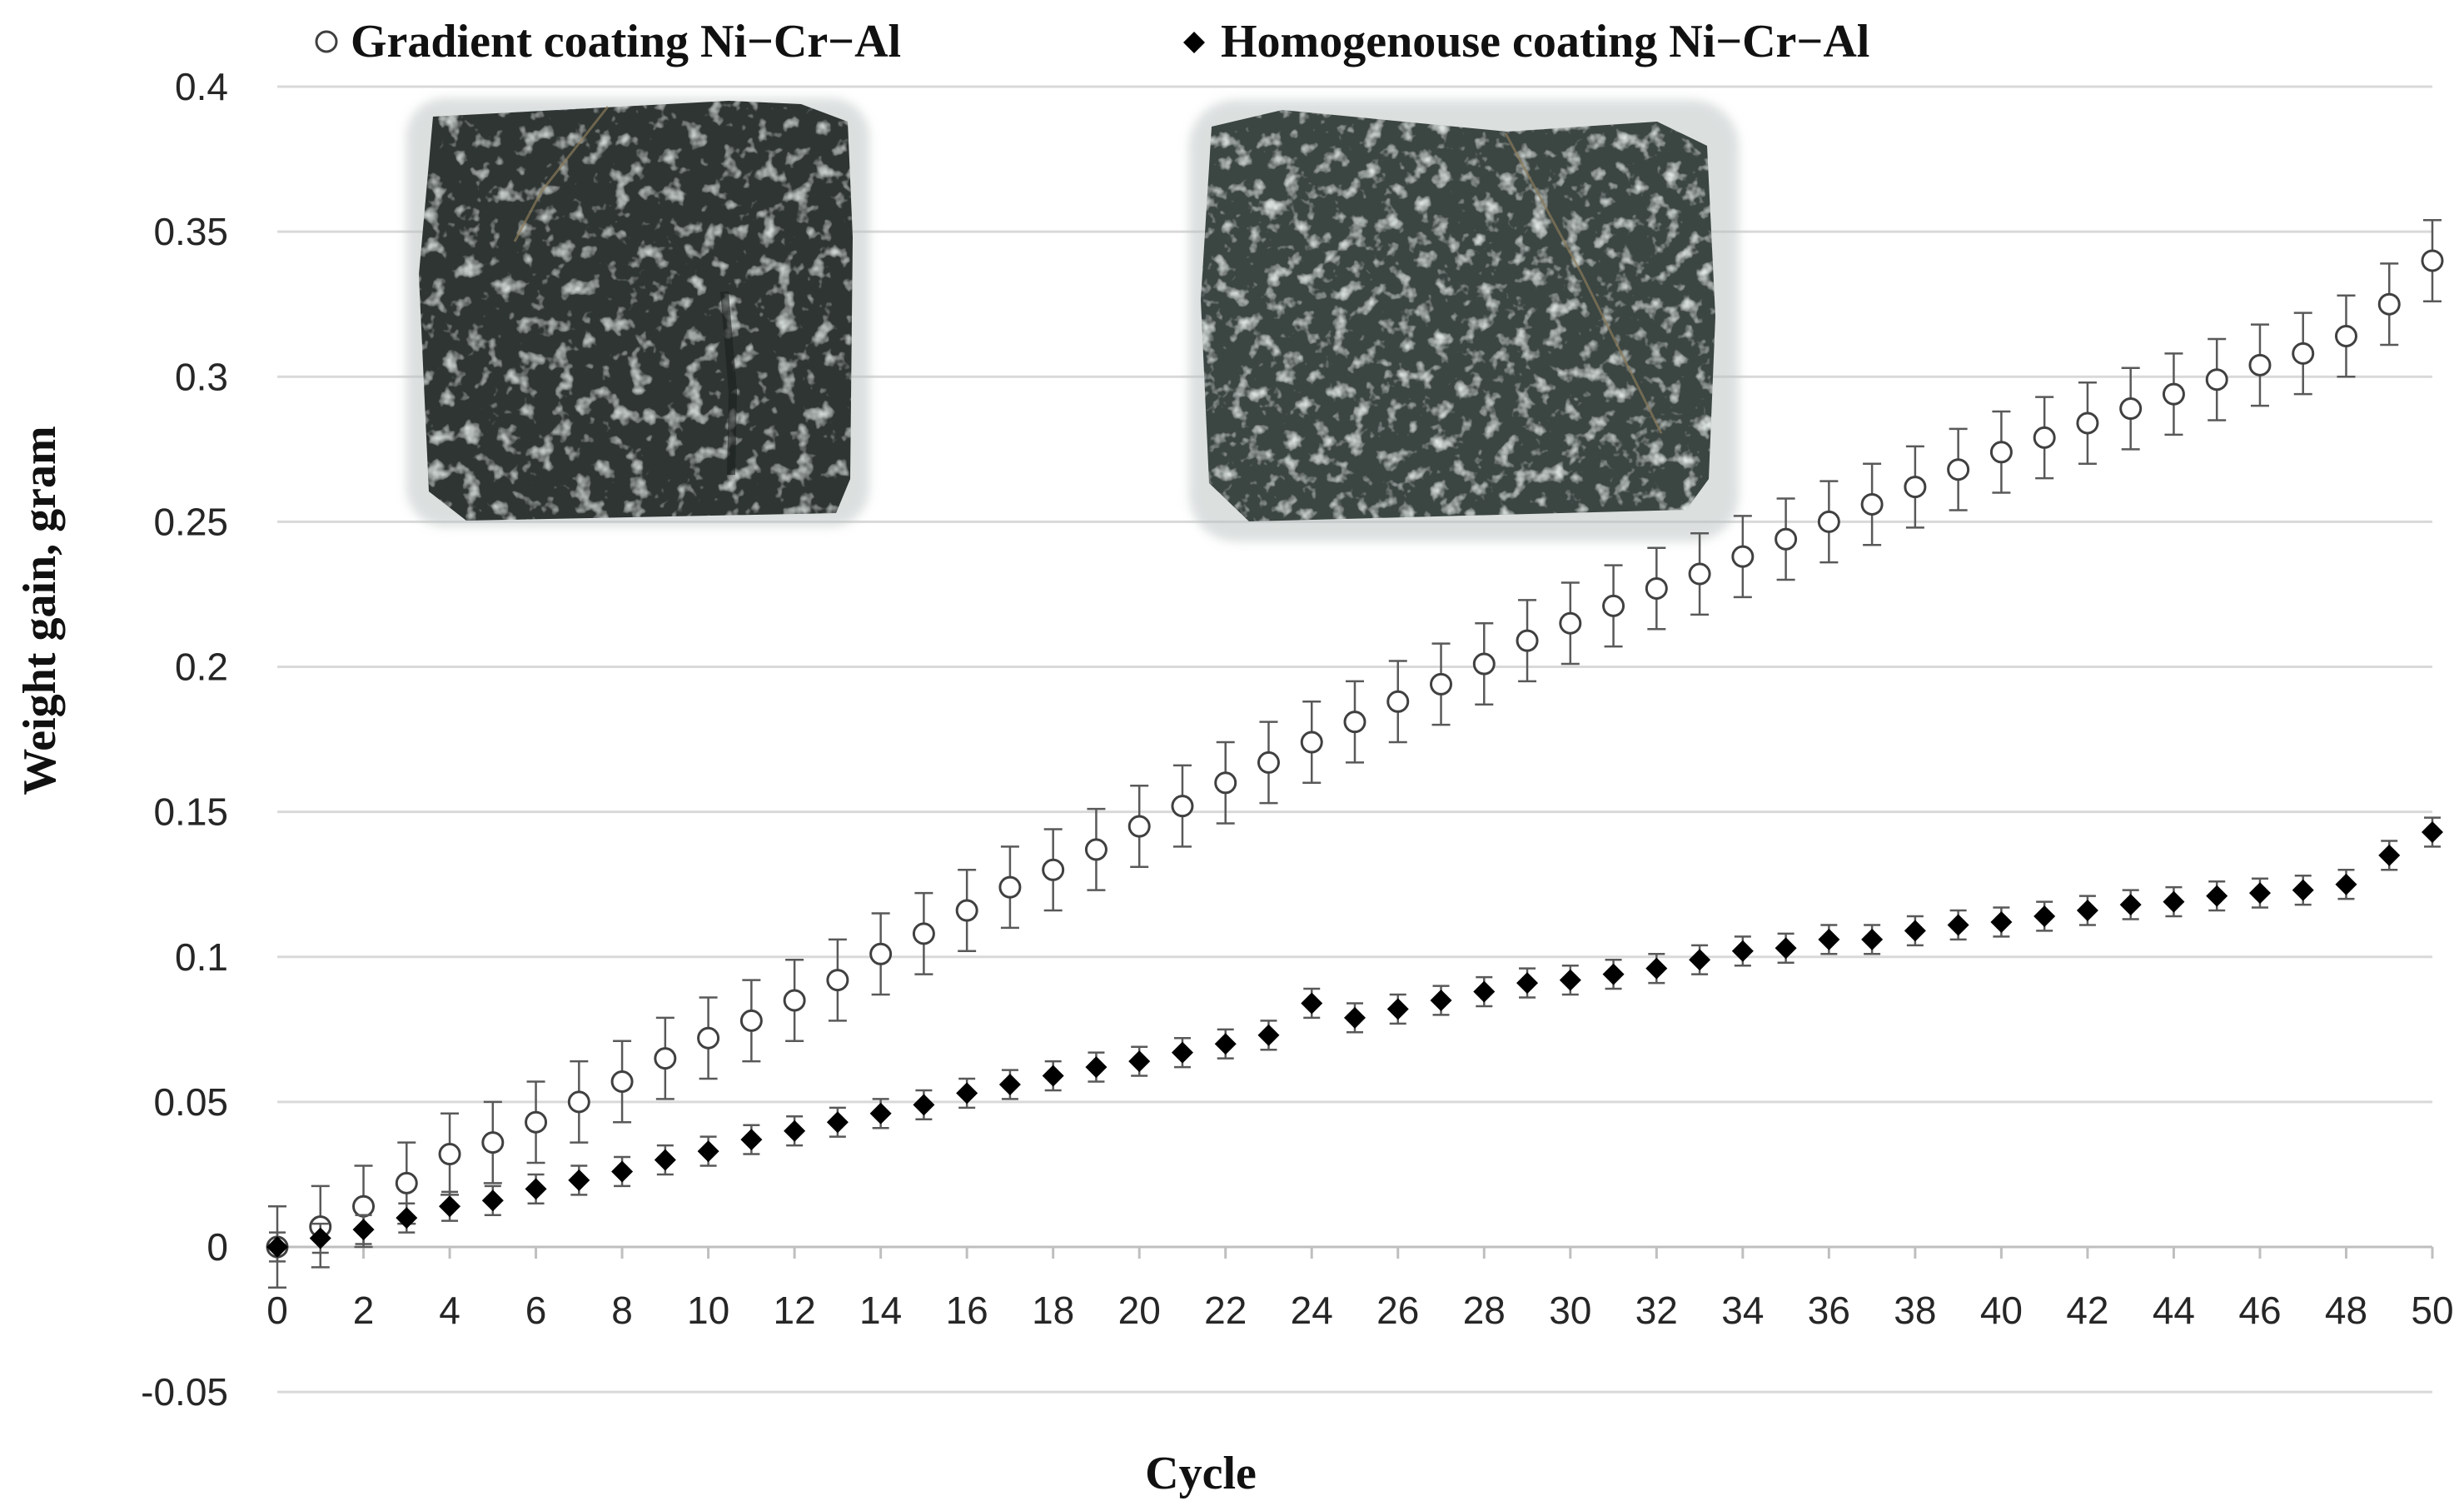 The height and width of the screenshot is (1511, 2464). Describe the element at coordinates (327, 41) in the screenshot. I see `legend-marker-gradient` at that location.